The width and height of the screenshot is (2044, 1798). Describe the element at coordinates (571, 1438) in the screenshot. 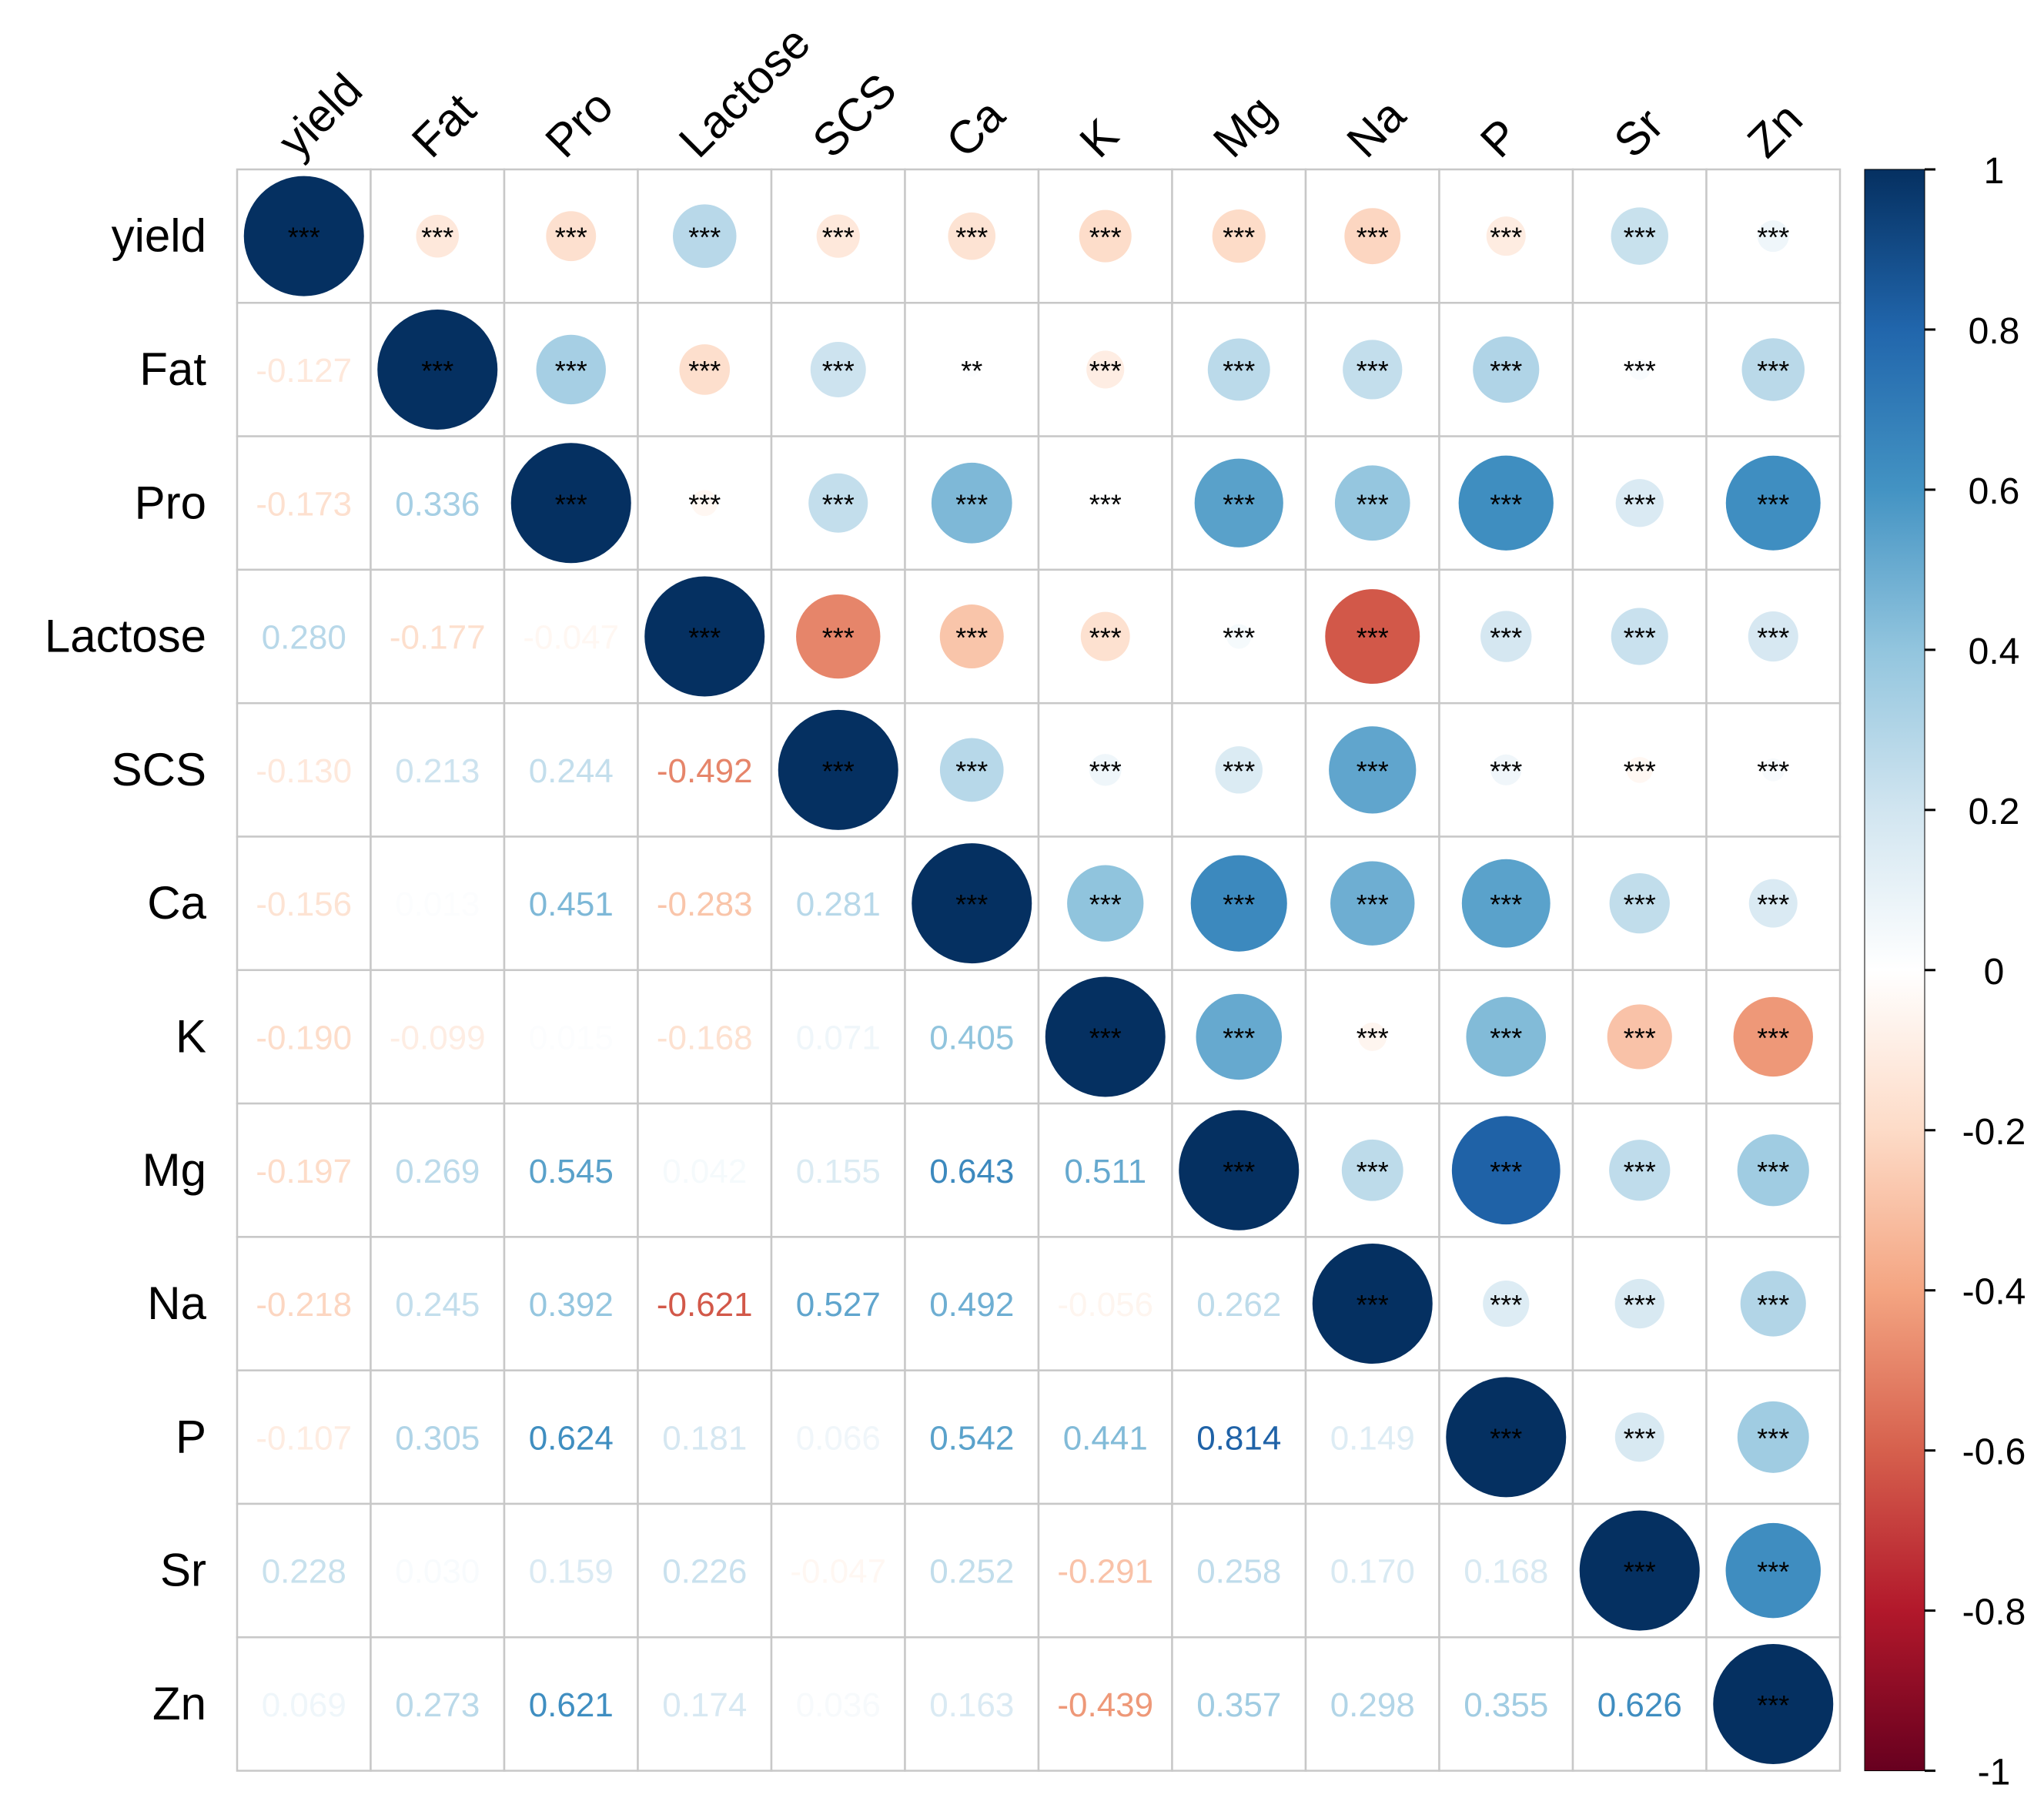

I see `corr-value: 0.624` at that location.